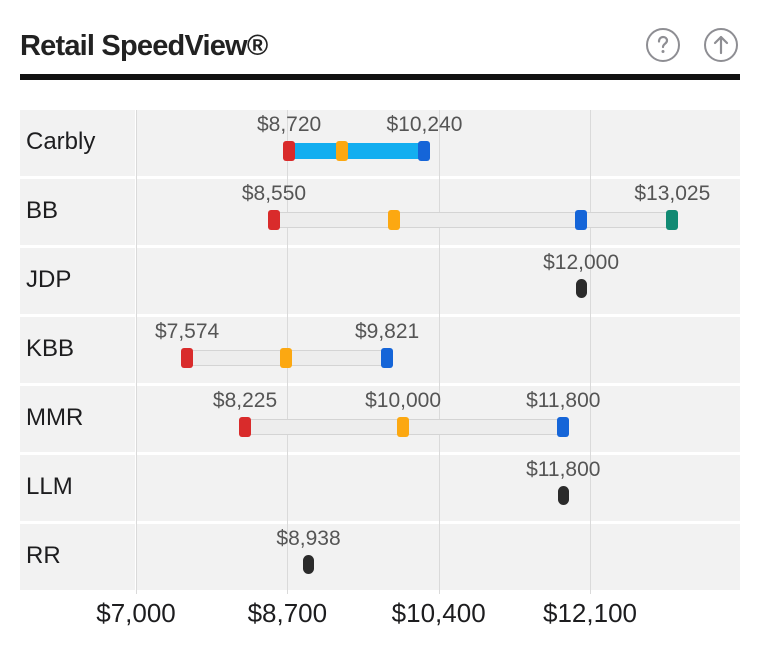  What do you see at coordinates (245, 400) in the screenshot?
I see `low-value-label: $8,225` at bounding box center [245, 400].